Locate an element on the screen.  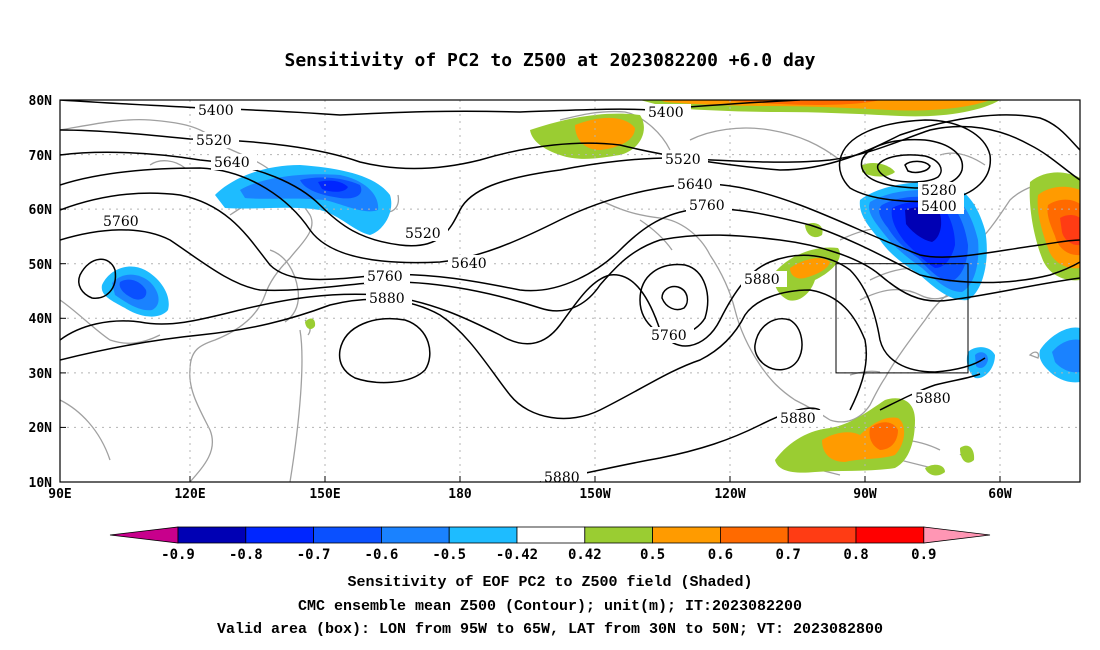
lon-label: 120W is located at coordinates (729, 494).